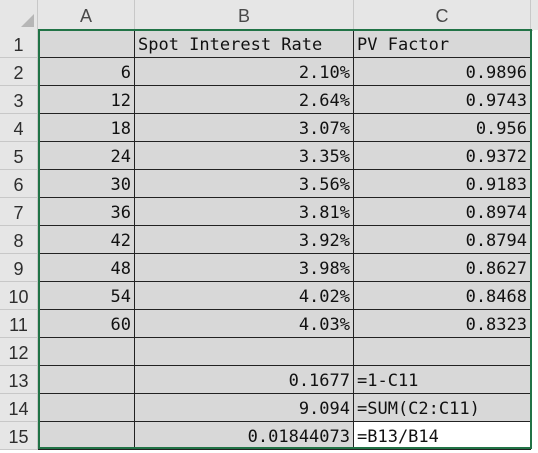  What do you see at coordinates (535, 241) in the screenshot?
I see `sheet-right-edge` at bounding box center [535, 241].